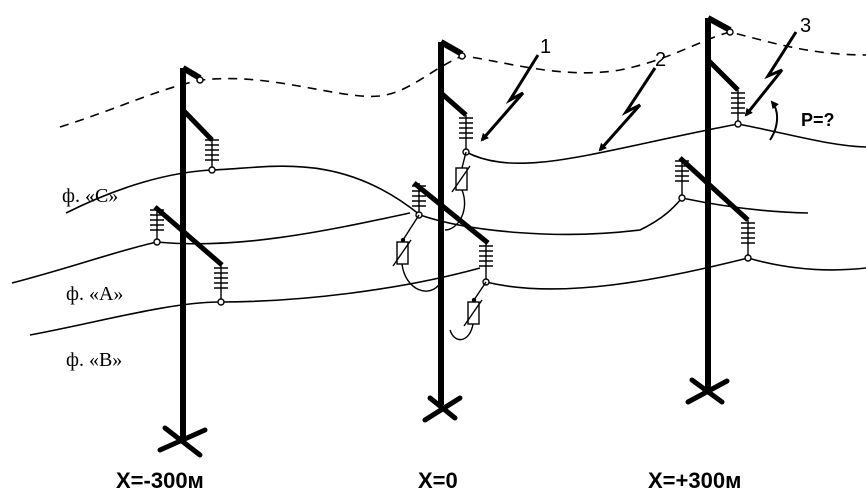 The width and height of the screenshot is (866, 495). I want to click on power-flow-arrow, so click(774, 120).